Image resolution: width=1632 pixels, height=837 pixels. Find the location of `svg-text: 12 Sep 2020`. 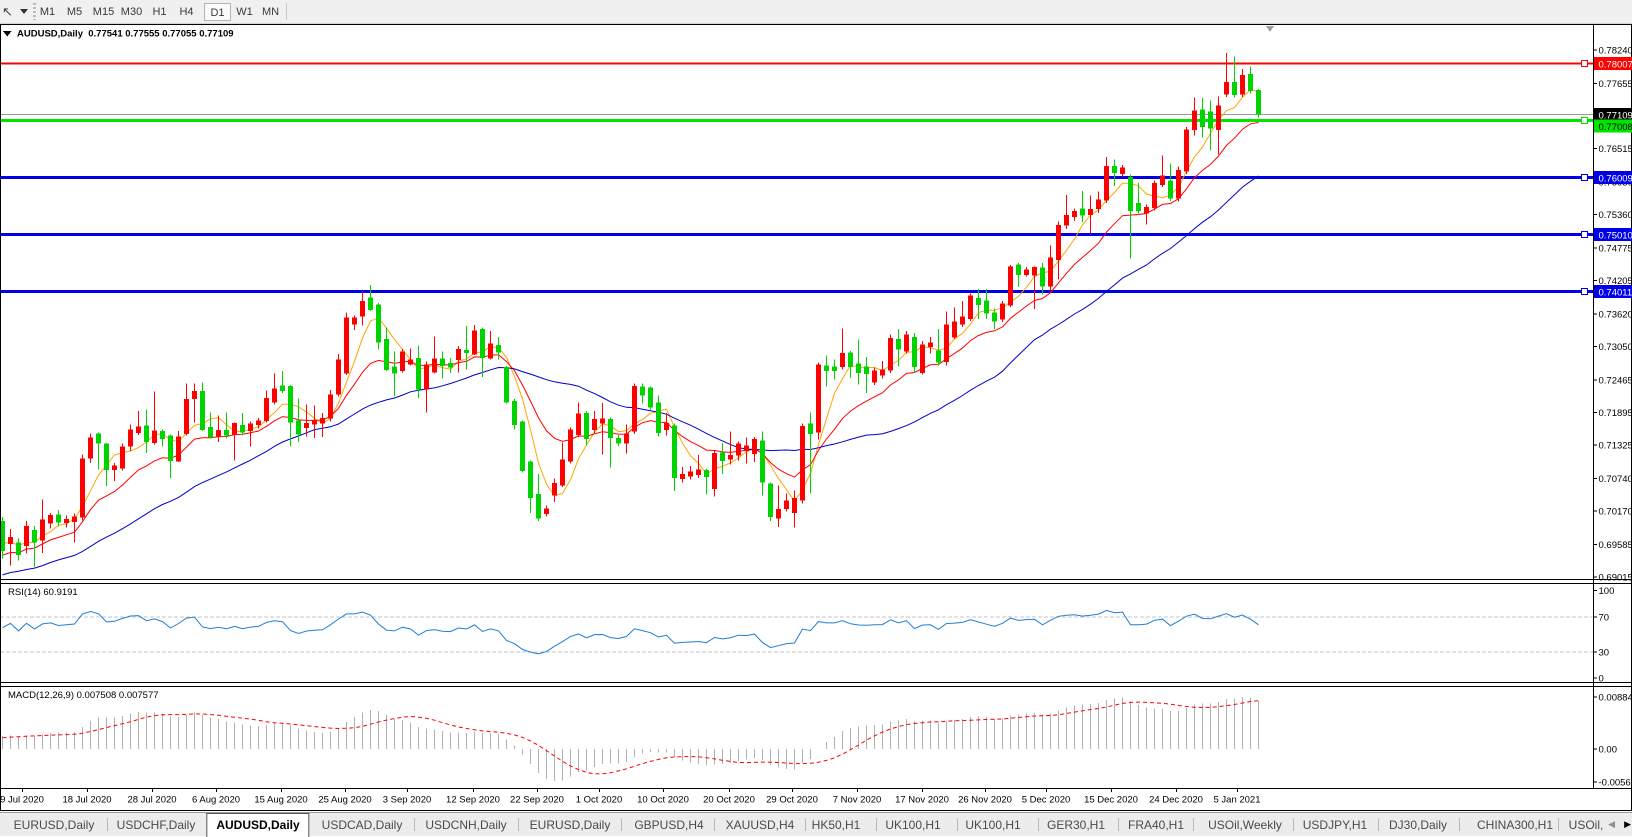

svg-text: 12 Sep 2020 is located at coordinates (473, 800).